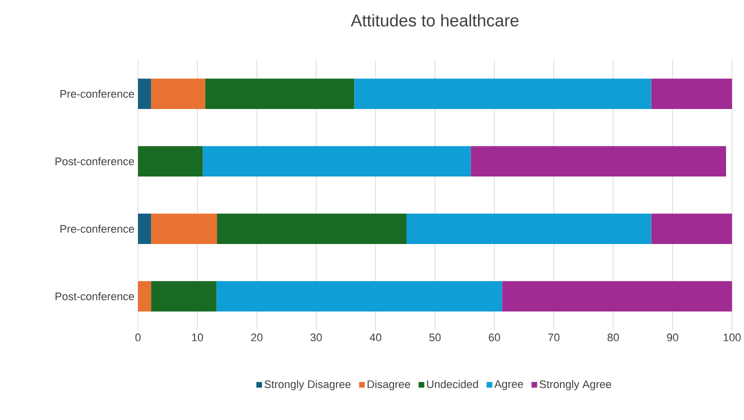  Describe the element at coordinates (307, 385) in the screenshot. I see `legend-label: Strongly Disagree` at that location.